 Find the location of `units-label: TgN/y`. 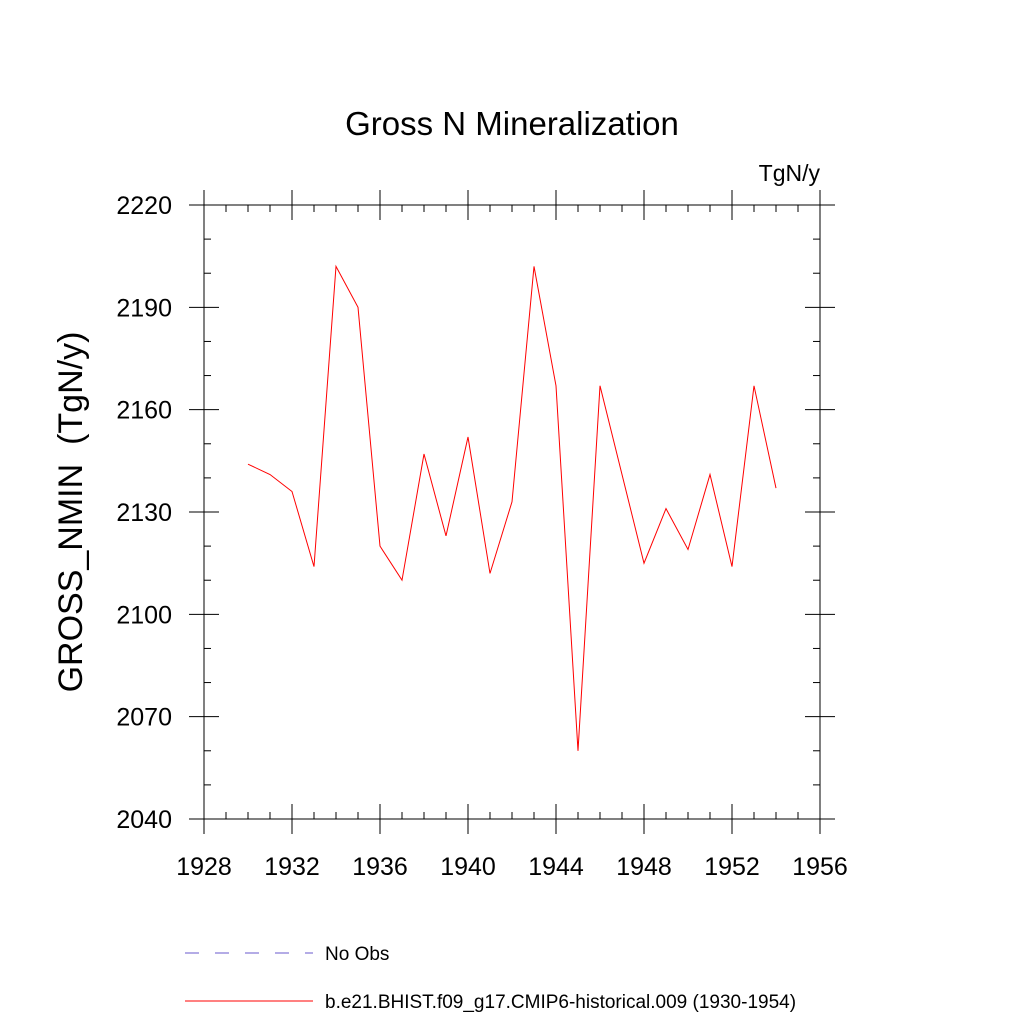

units-label: TgN/y is located at coordinates (790, 173).